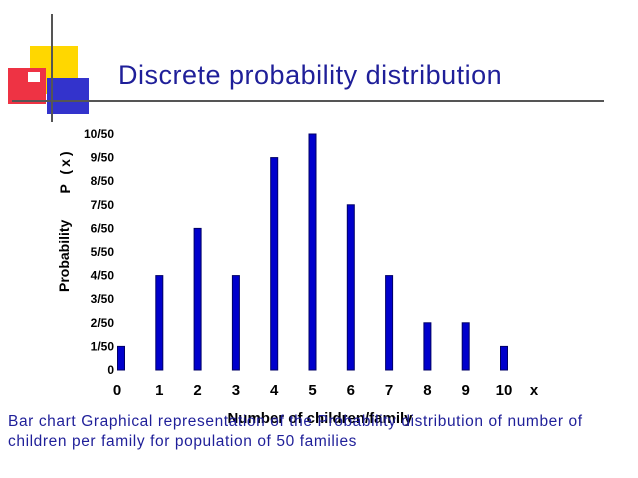 The image size is (638, 478). Describe the element at coordinates (310, 75) in the screenshot. I see `slide-title: Discrete probability distribution` at that location.